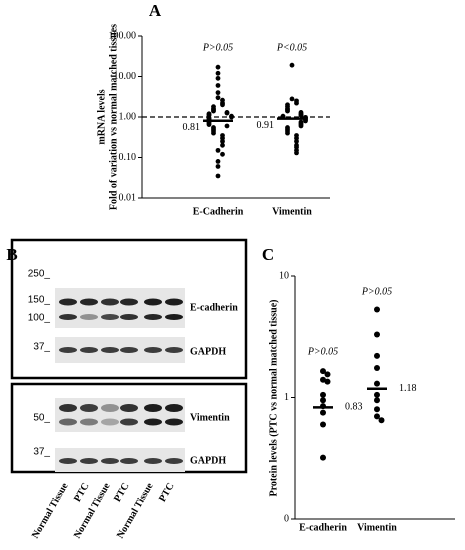 This screenshot has height=550, width=465. Describe the element at coordinates (11, 254) in the screenshot. I see `panel-label: B` at that location.